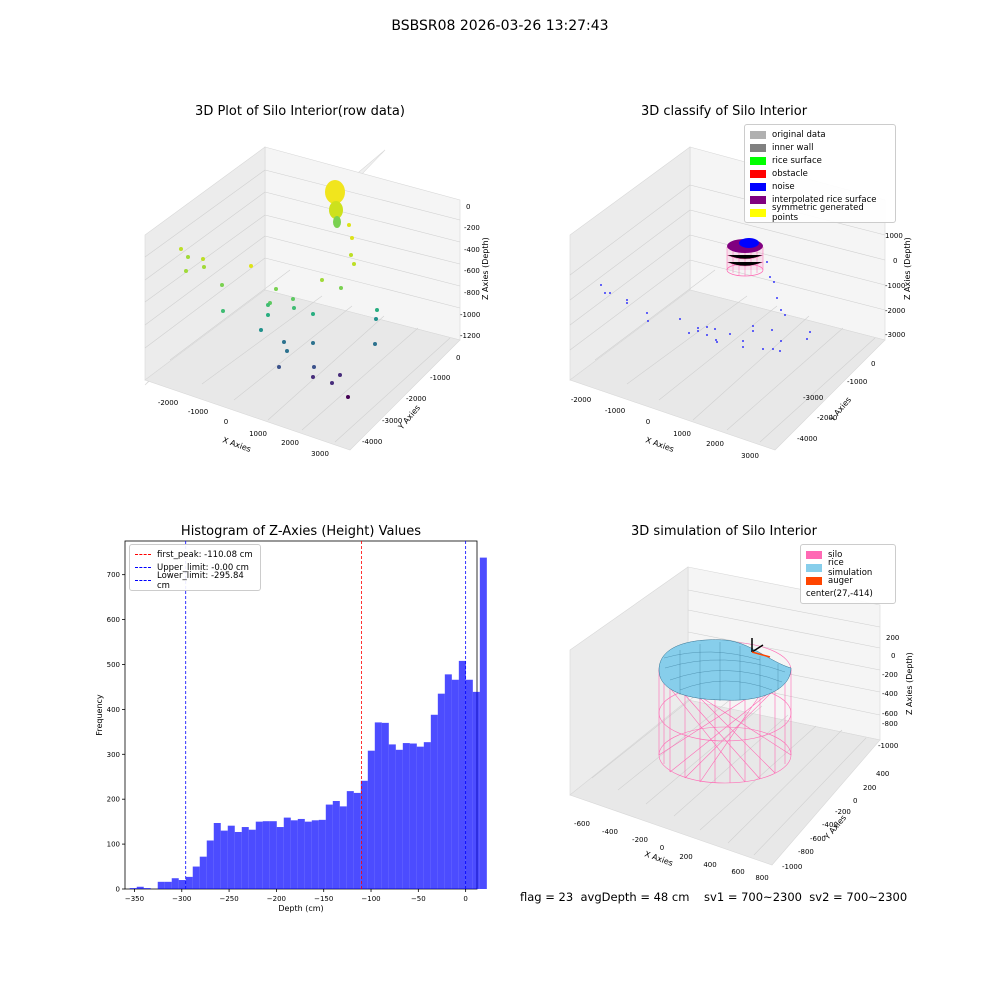  What do you see at coordinates (724, 111) in the screenshot?
I see `classify-plot-title: 3D classify of Silo Interior` at bounding box center [724, 111].